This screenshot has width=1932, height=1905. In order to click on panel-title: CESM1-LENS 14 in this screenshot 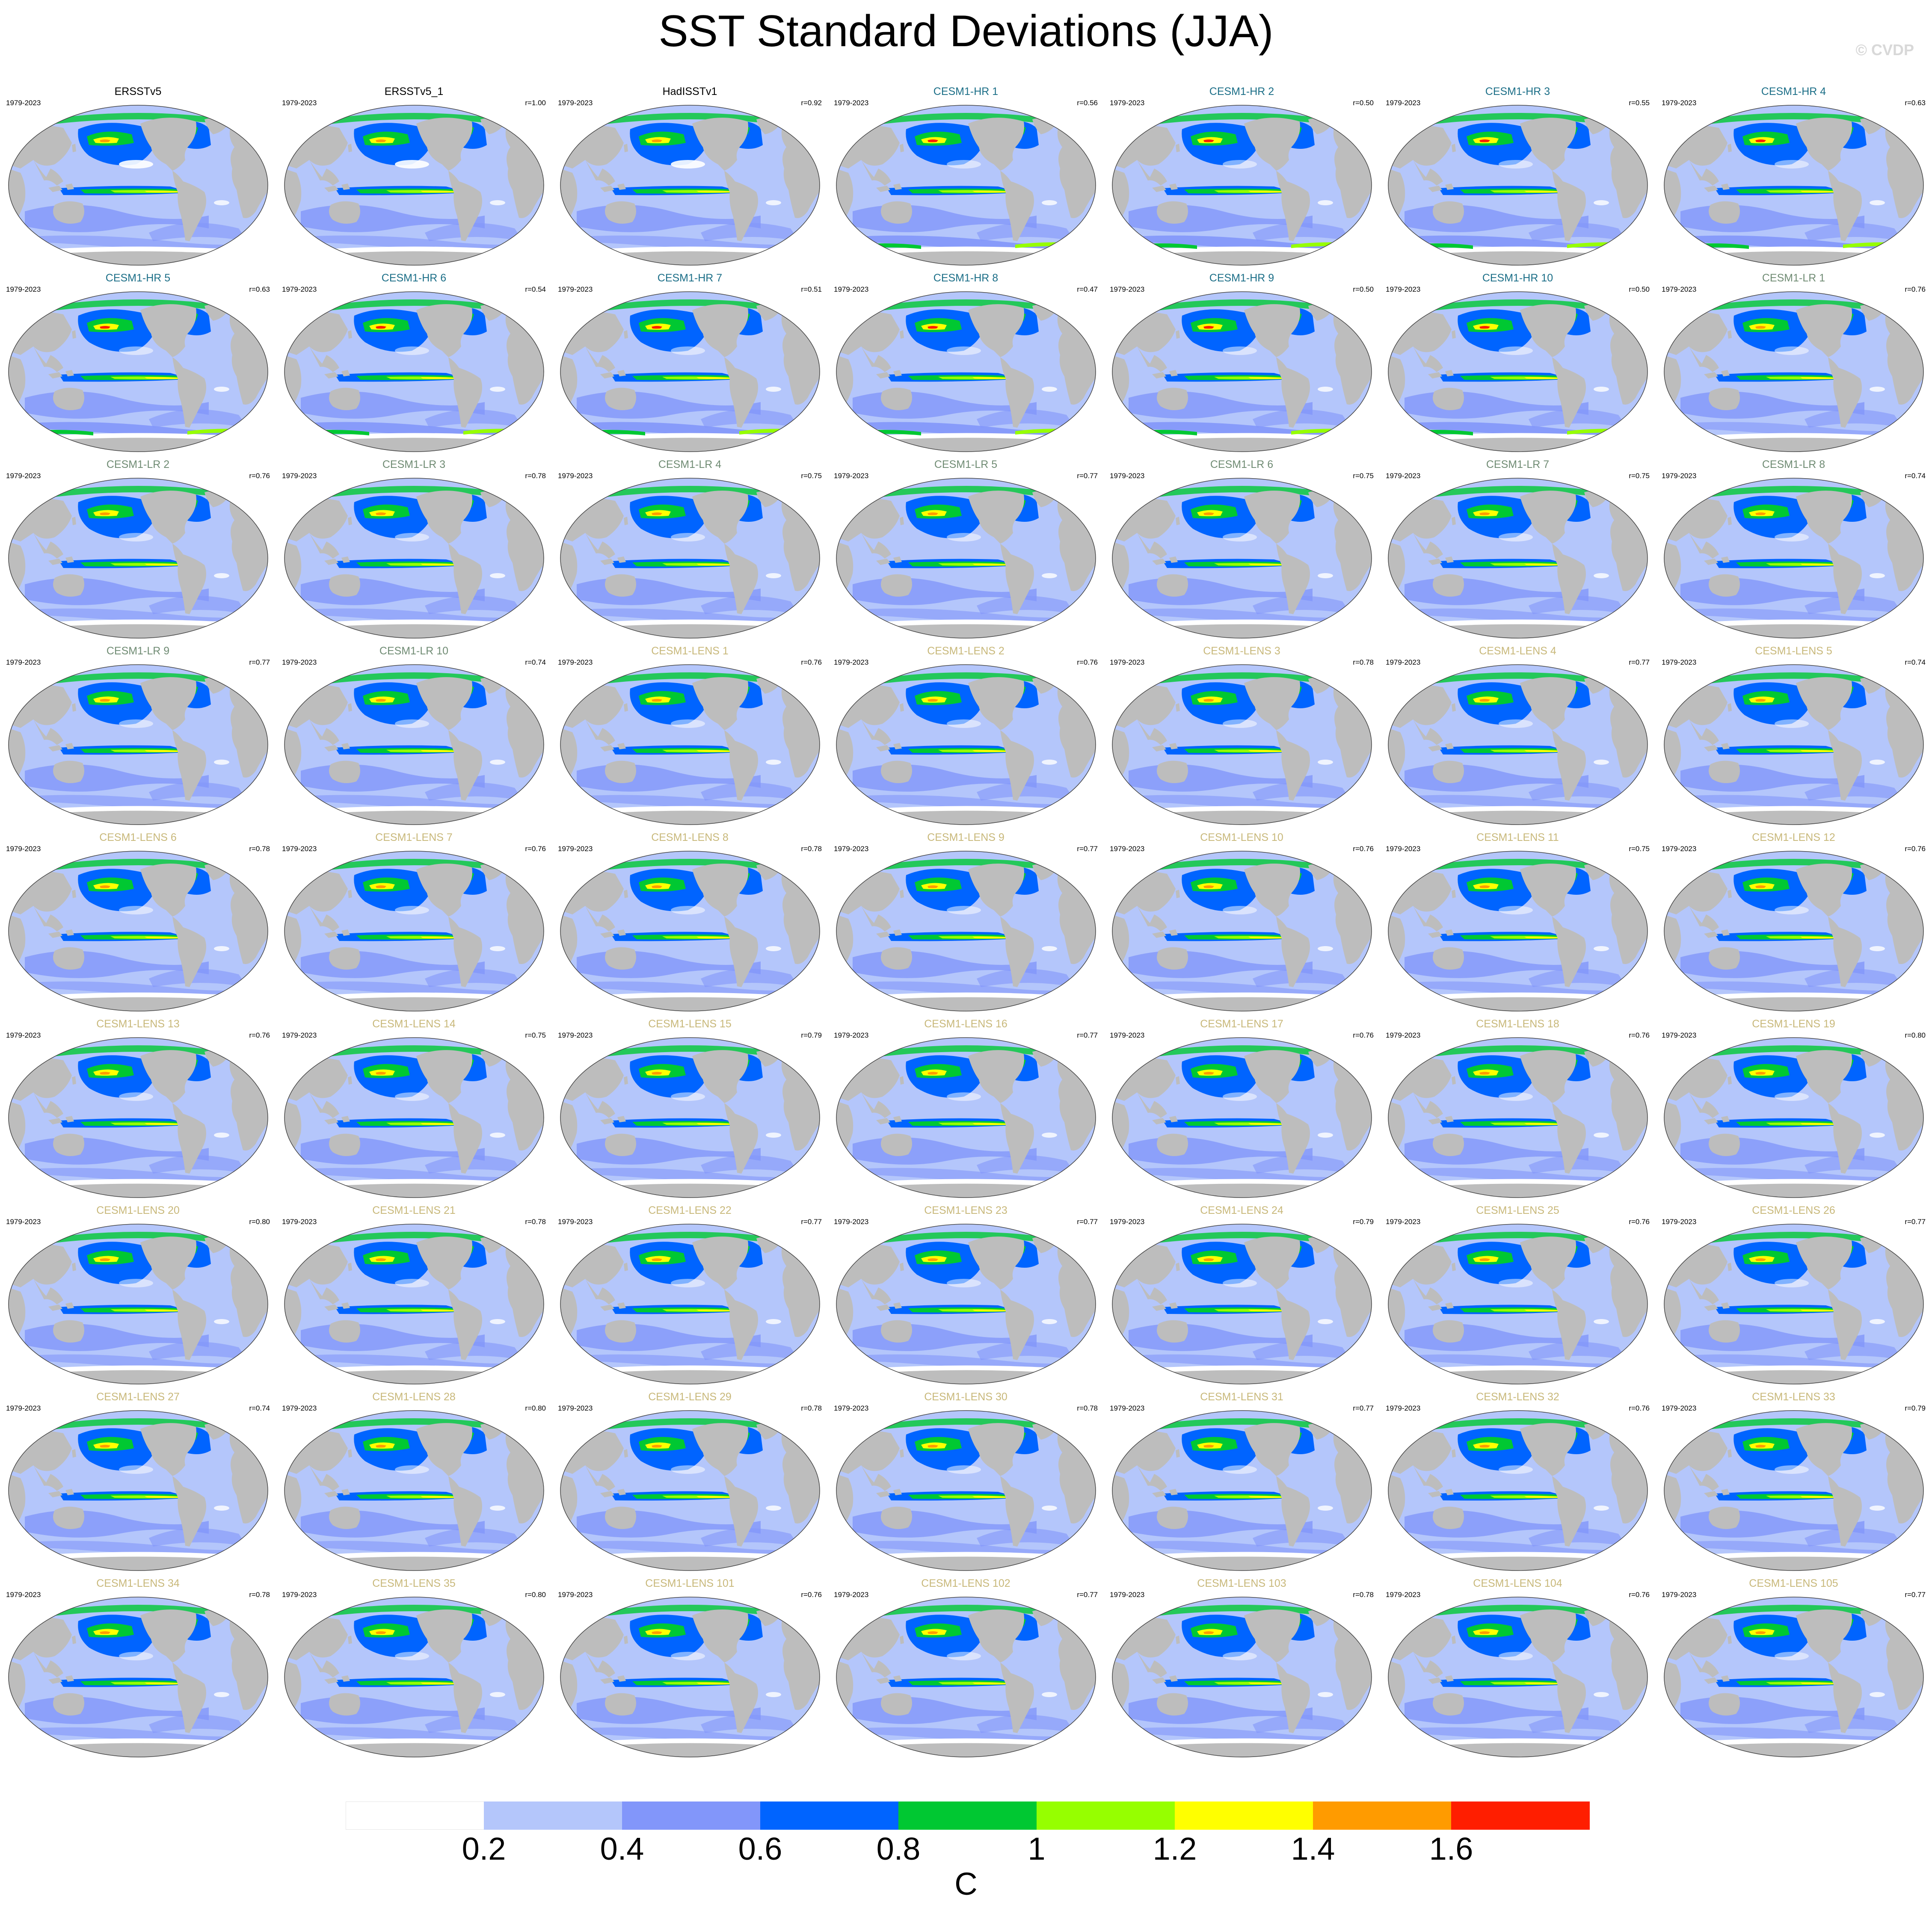, I will do `click(414, 1024)`.